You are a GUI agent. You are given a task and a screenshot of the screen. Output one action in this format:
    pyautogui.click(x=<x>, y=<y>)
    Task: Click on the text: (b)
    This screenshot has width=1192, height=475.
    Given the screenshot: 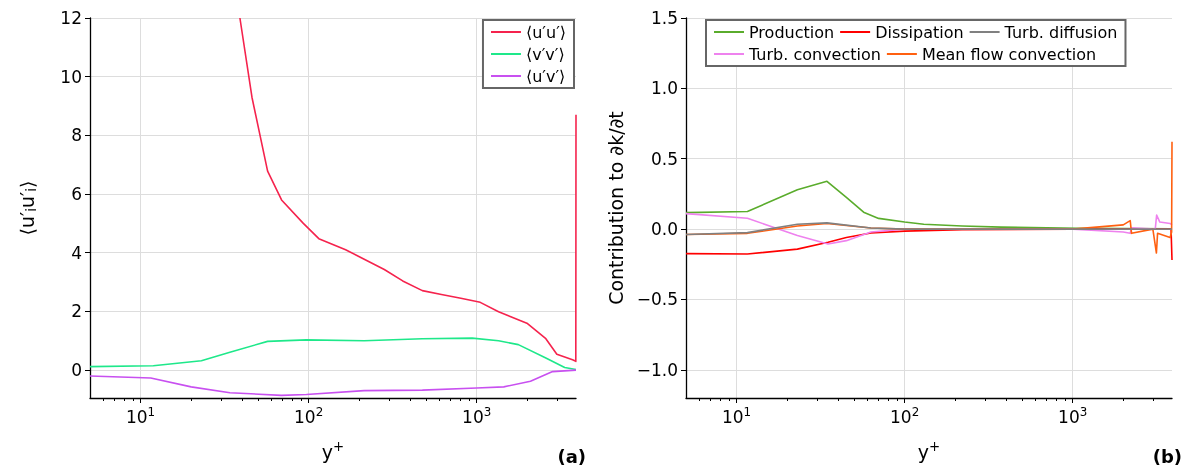 What is the action you would take?
    pyautogui.click(x=1167, y=456)
    